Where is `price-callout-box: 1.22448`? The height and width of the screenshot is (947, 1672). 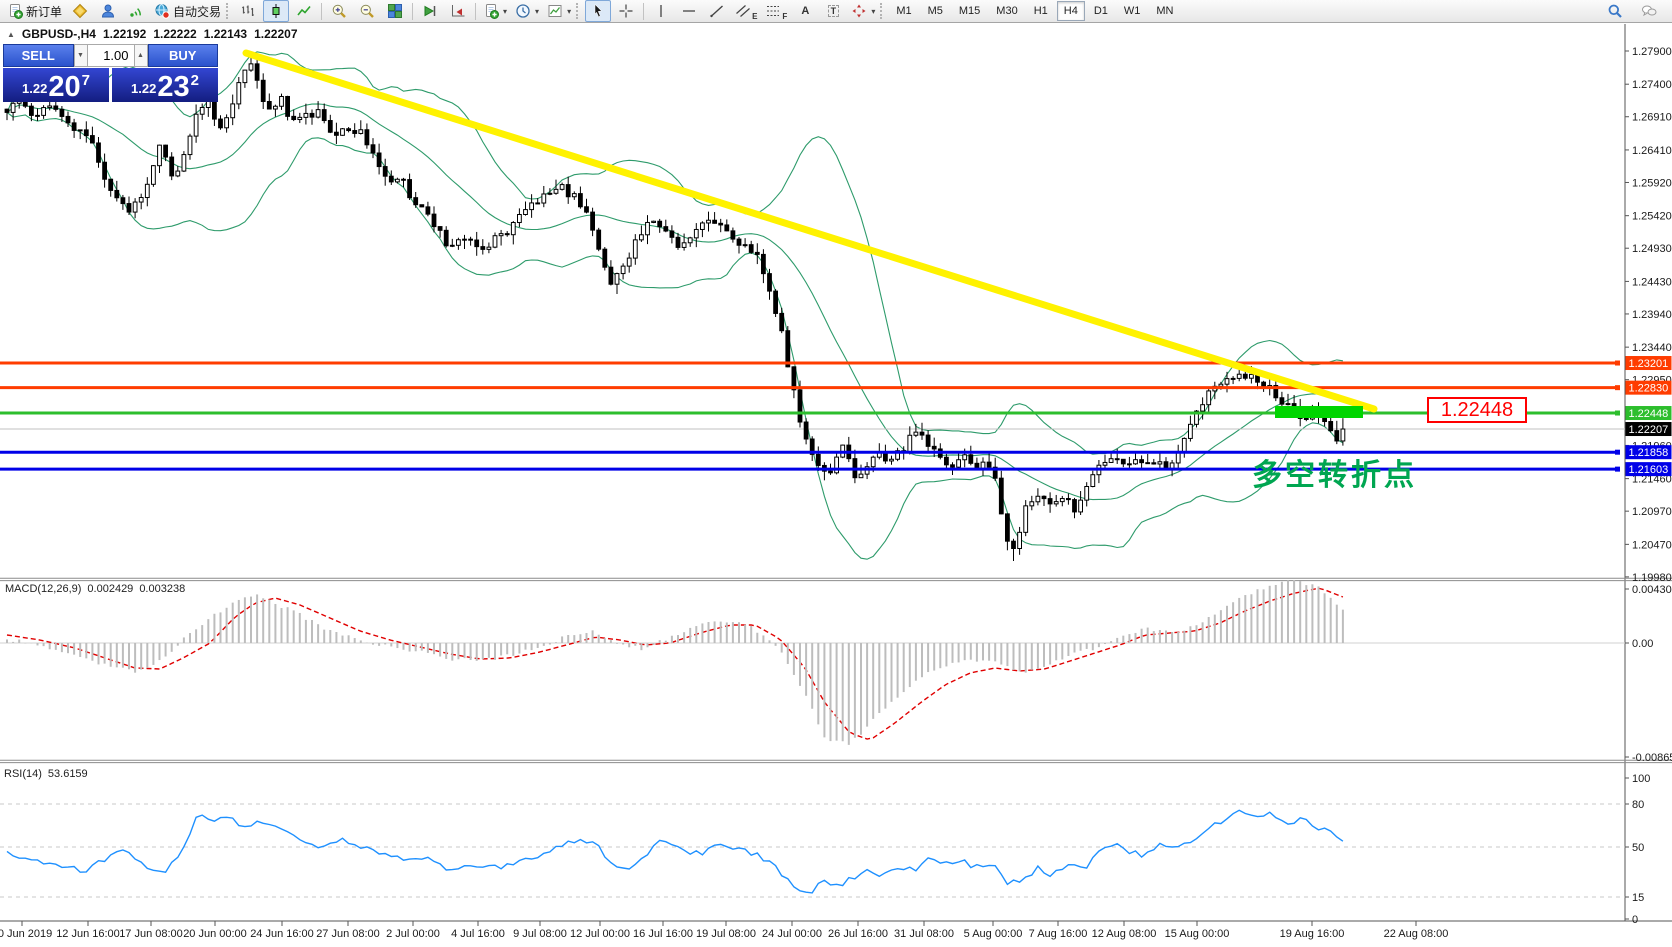
price-callout-box: 1.22448 is located at coordinates (1477, 410).